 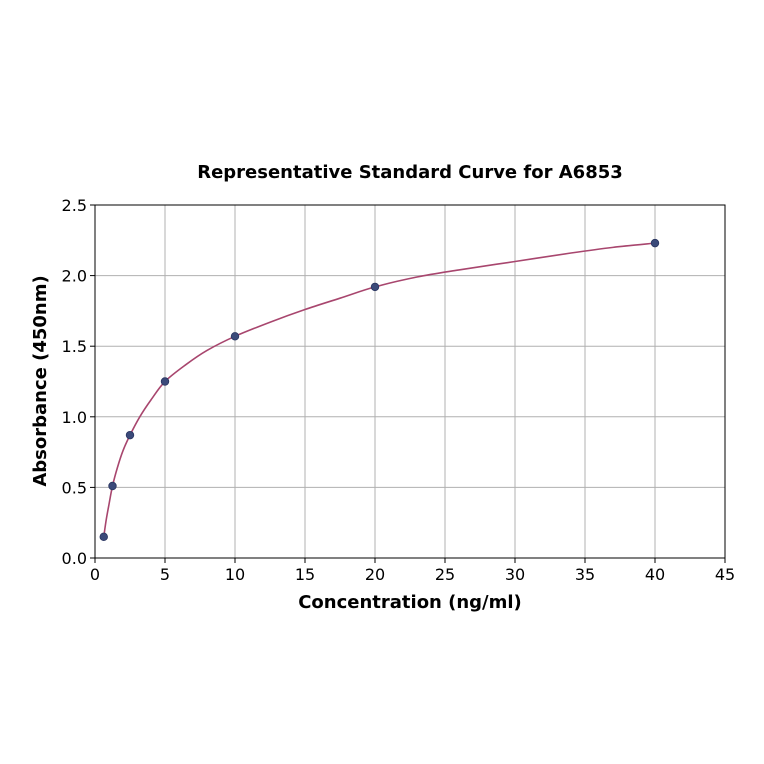 What do you see at coordinates (725, 574) in the screenshot?
I see `x-tick-label: 45` at bounding box center [725, 574].